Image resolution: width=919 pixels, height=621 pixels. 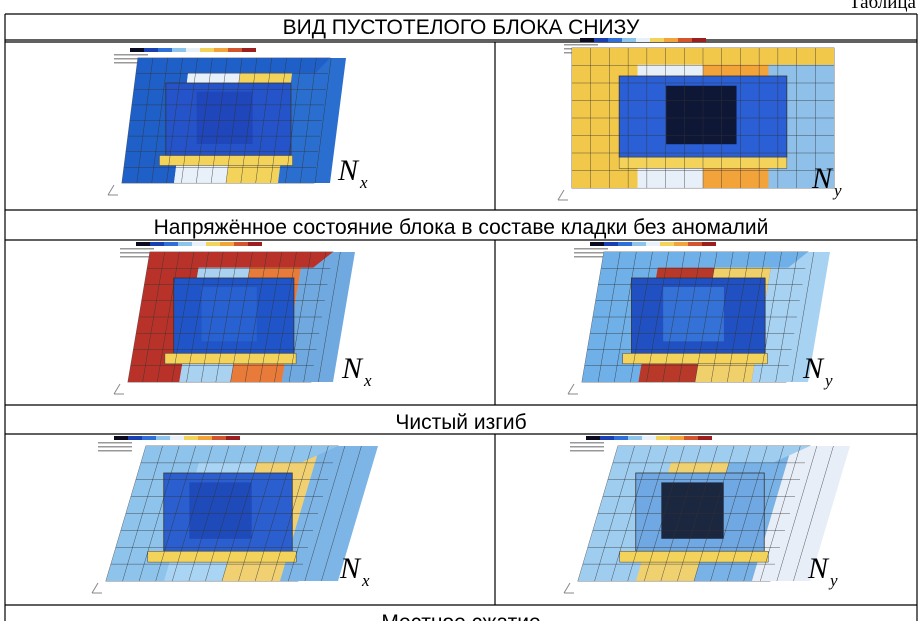 What do you see at coordinates (883, 6) in the screenshot?
I see `table-caption: Таблица` at bounding box center [883, 6].